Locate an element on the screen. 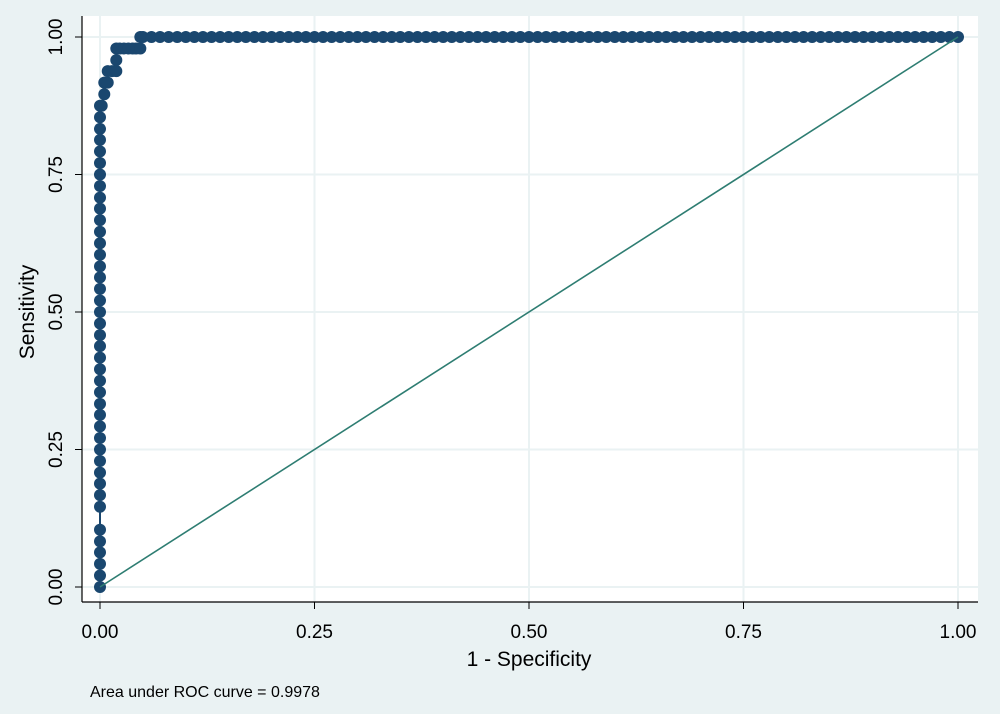  y-tick-label: 1.00 is located at coordinates (56, 37).